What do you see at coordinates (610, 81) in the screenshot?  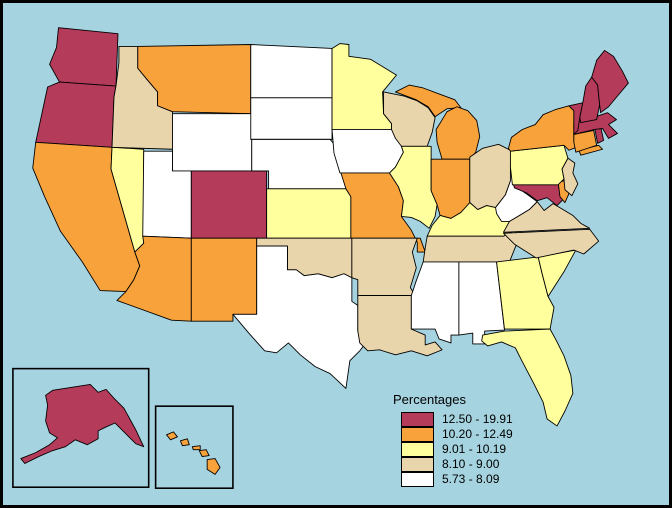 I see `state-maine` at bounding box center [610, 81].